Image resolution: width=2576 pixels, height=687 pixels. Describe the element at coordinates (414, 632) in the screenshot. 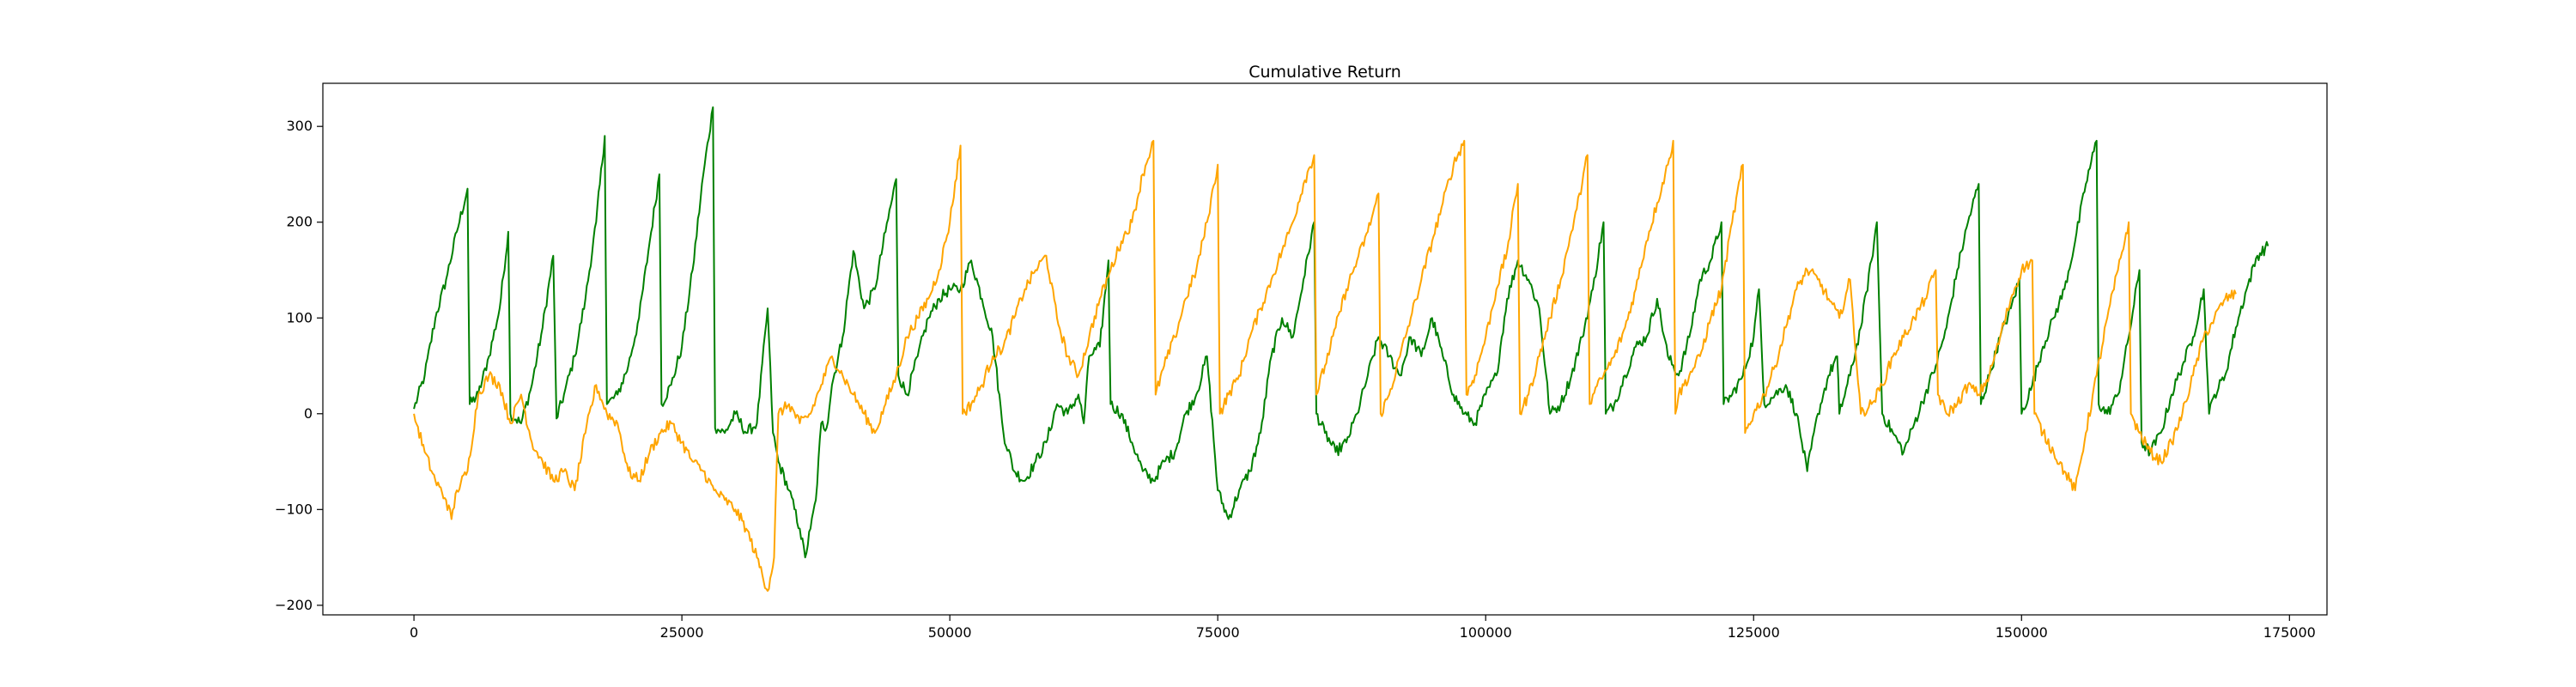

I see `x-tick-label: 0` at that location.